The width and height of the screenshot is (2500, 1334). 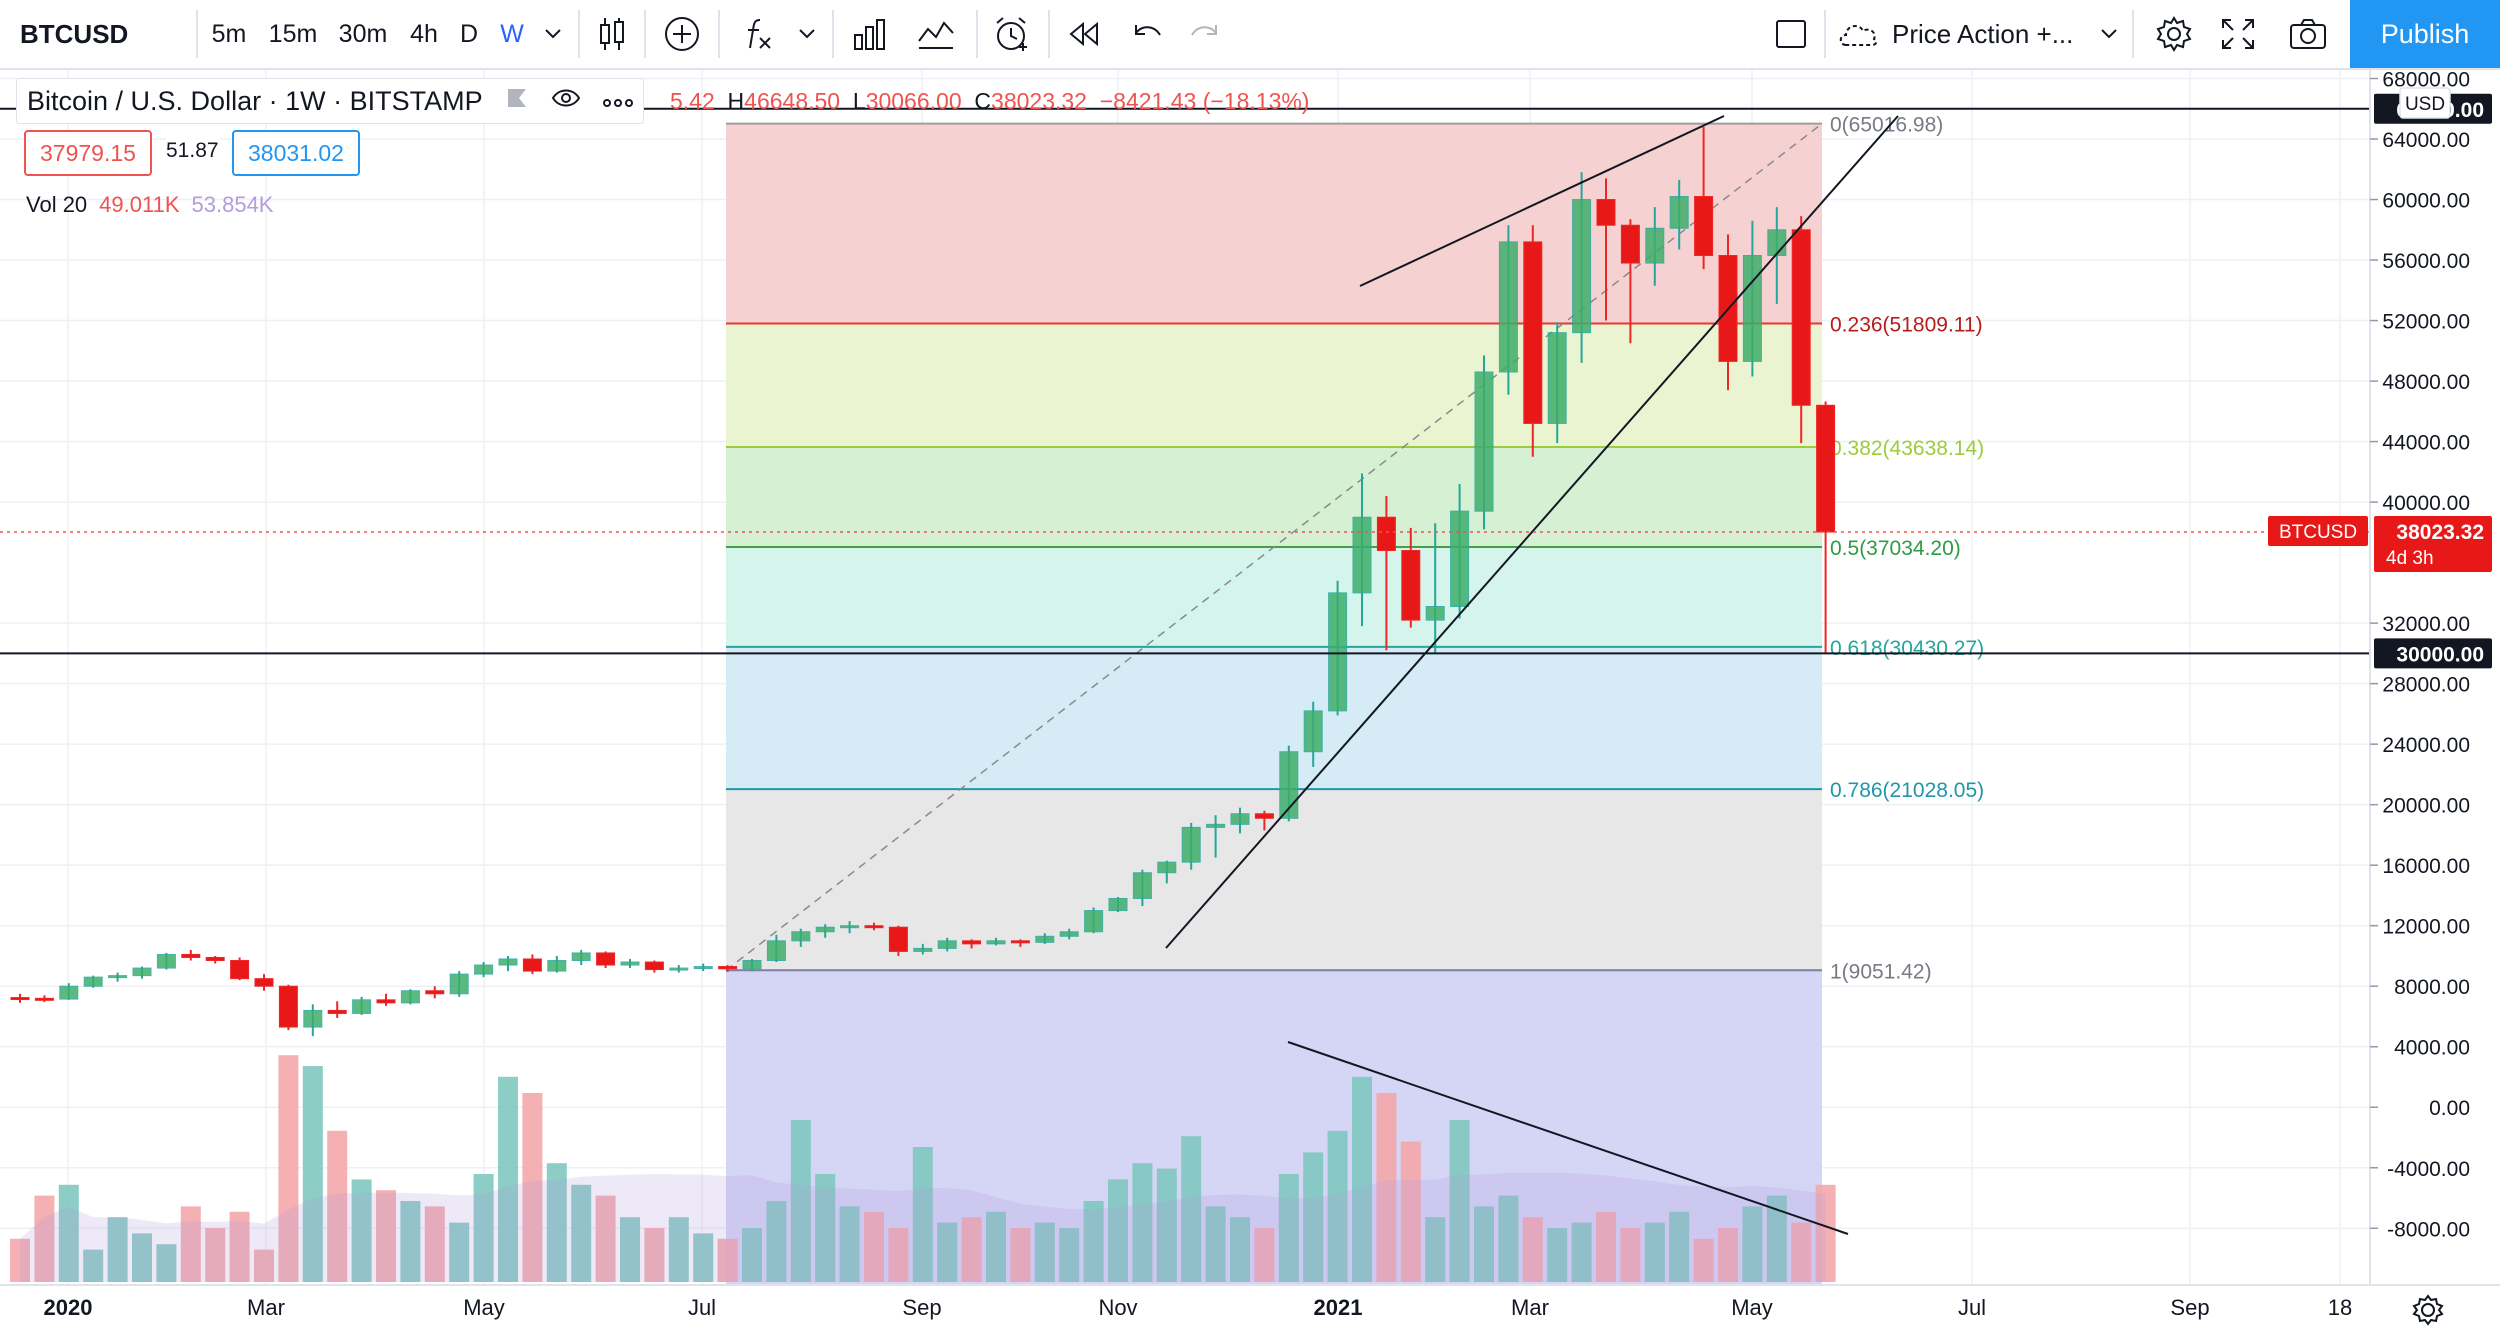 What do you see at coordinates (512, 33) in the screenshot?
I see `interval-w-button: W` at bounding box center [512, 33].